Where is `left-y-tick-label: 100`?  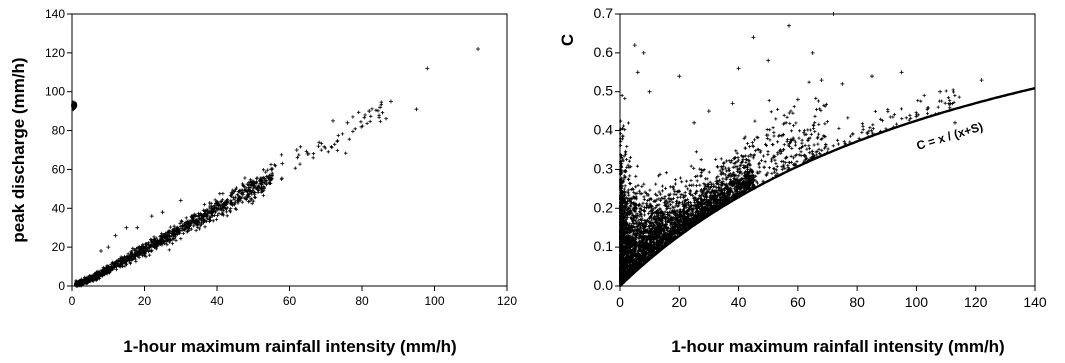 left-y-tick-label: 100 is located at coordinates (55, 92).